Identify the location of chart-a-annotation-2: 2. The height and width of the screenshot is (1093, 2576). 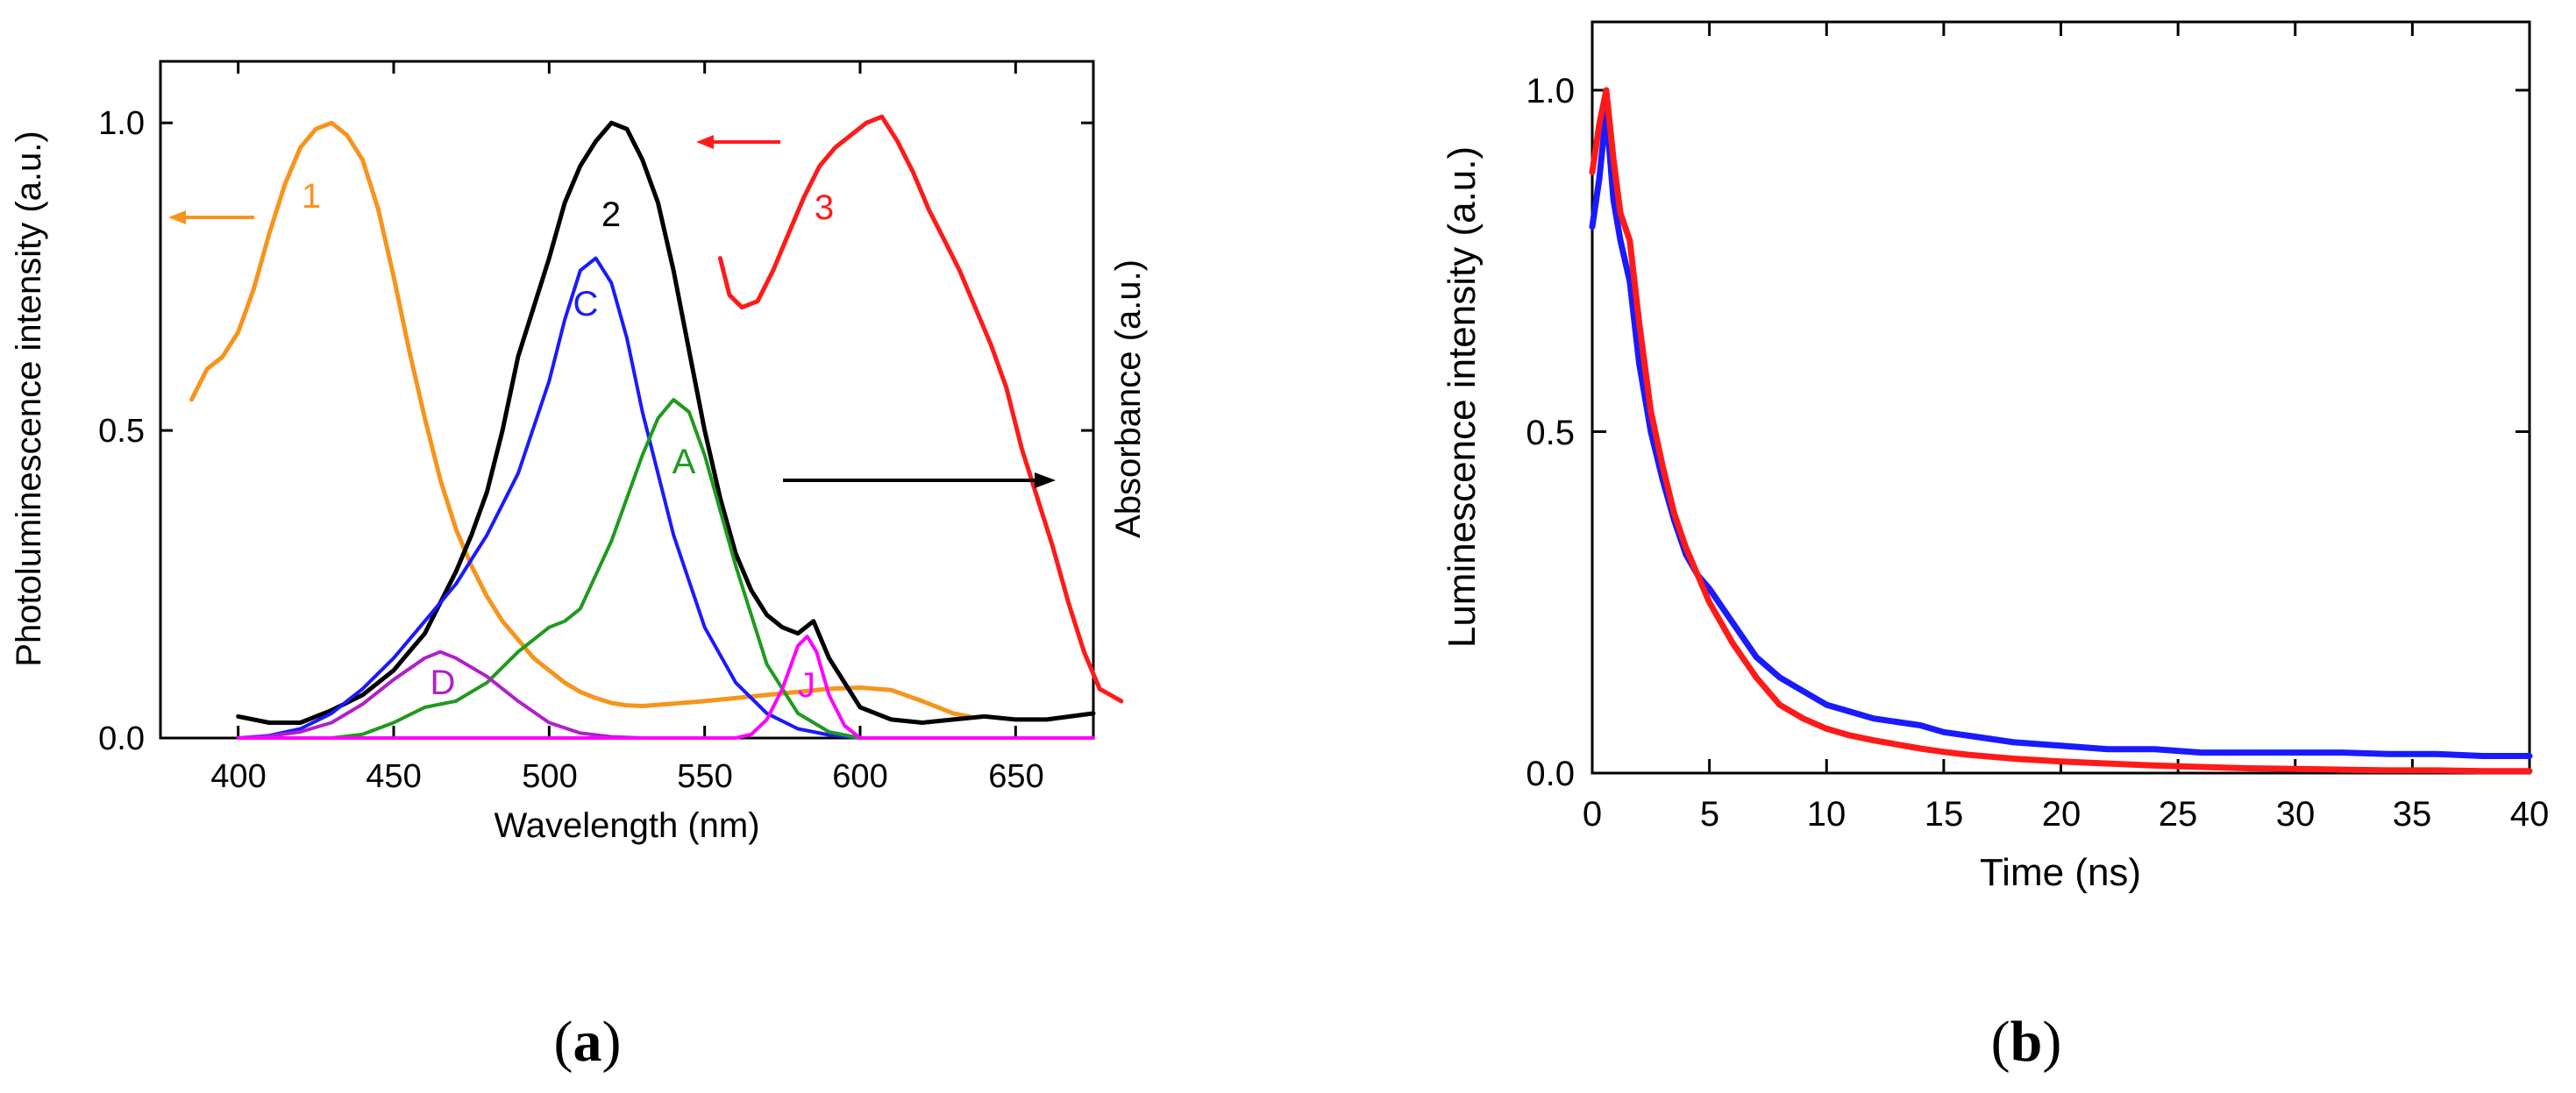
(611, 215).